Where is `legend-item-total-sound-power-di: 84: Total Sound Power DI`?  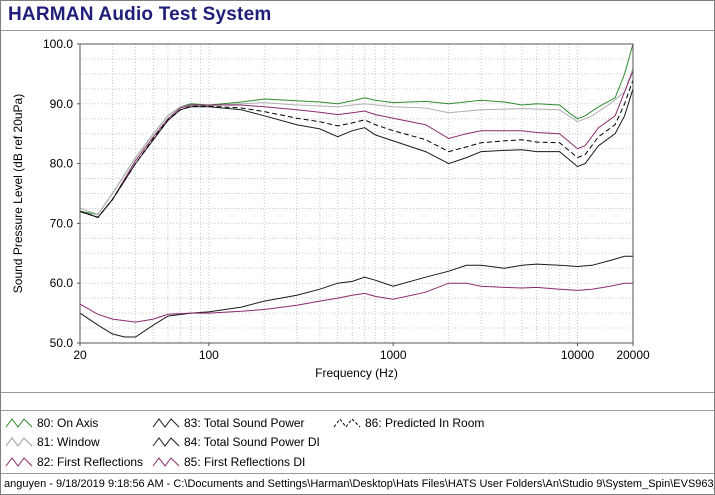
legend-item-total-sound-power-di: 84: Total Sound Power DI is located at coordinates (236, 442).